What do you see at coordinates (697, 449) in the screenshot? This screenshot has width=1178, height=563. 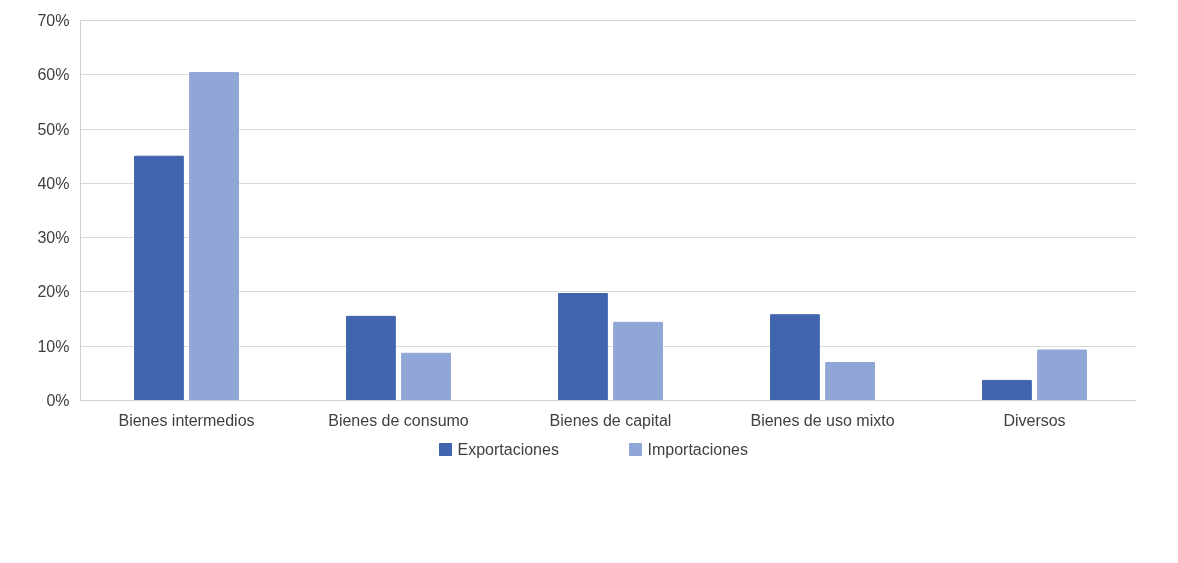 I see `legend-label: Importaciones` at bounding box center [697, 449].